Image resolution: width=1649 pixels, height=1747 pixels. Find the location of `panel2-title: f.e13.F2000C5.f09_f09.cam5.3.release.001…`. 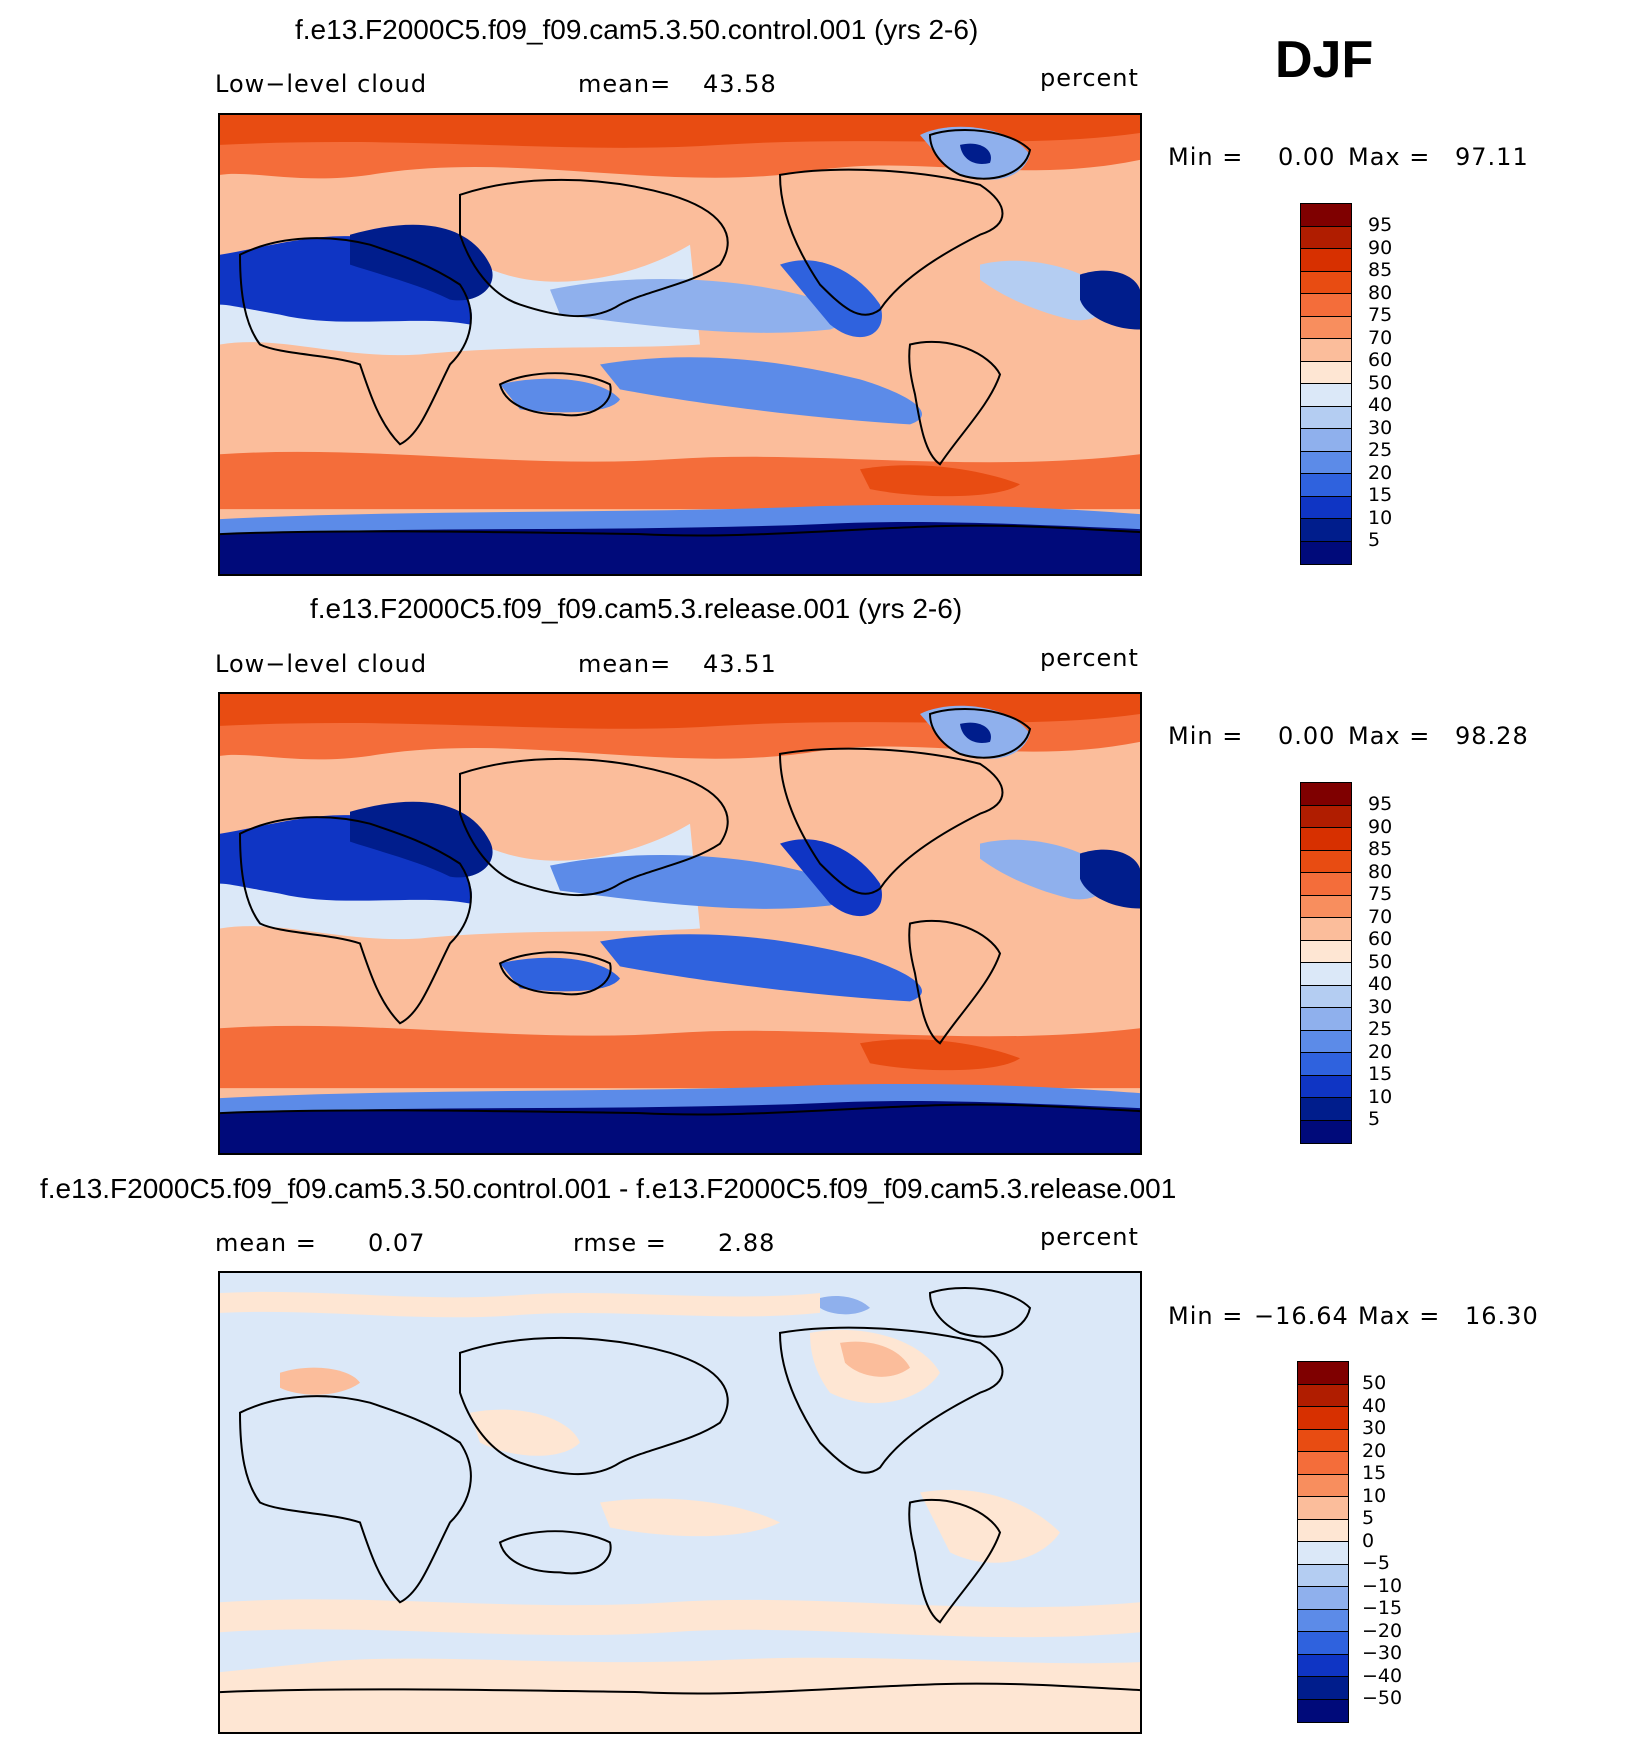

panel2-title: f.e13.F2000C5.f09_f09.cam5.3.release.001… is located at coordinates (636, 608).